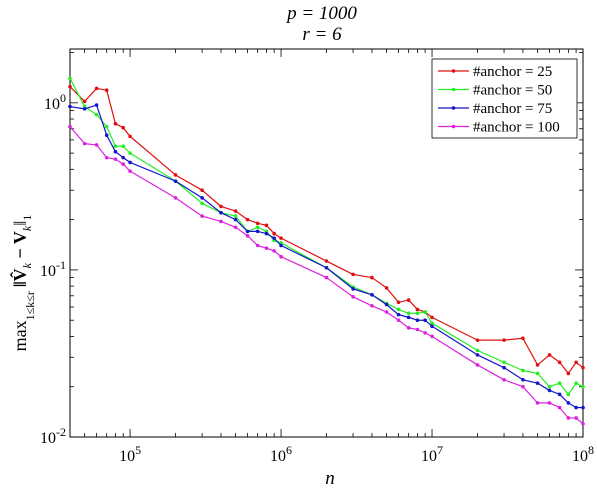  I want to click on x-tick-exp: 7, so click(440, 450).